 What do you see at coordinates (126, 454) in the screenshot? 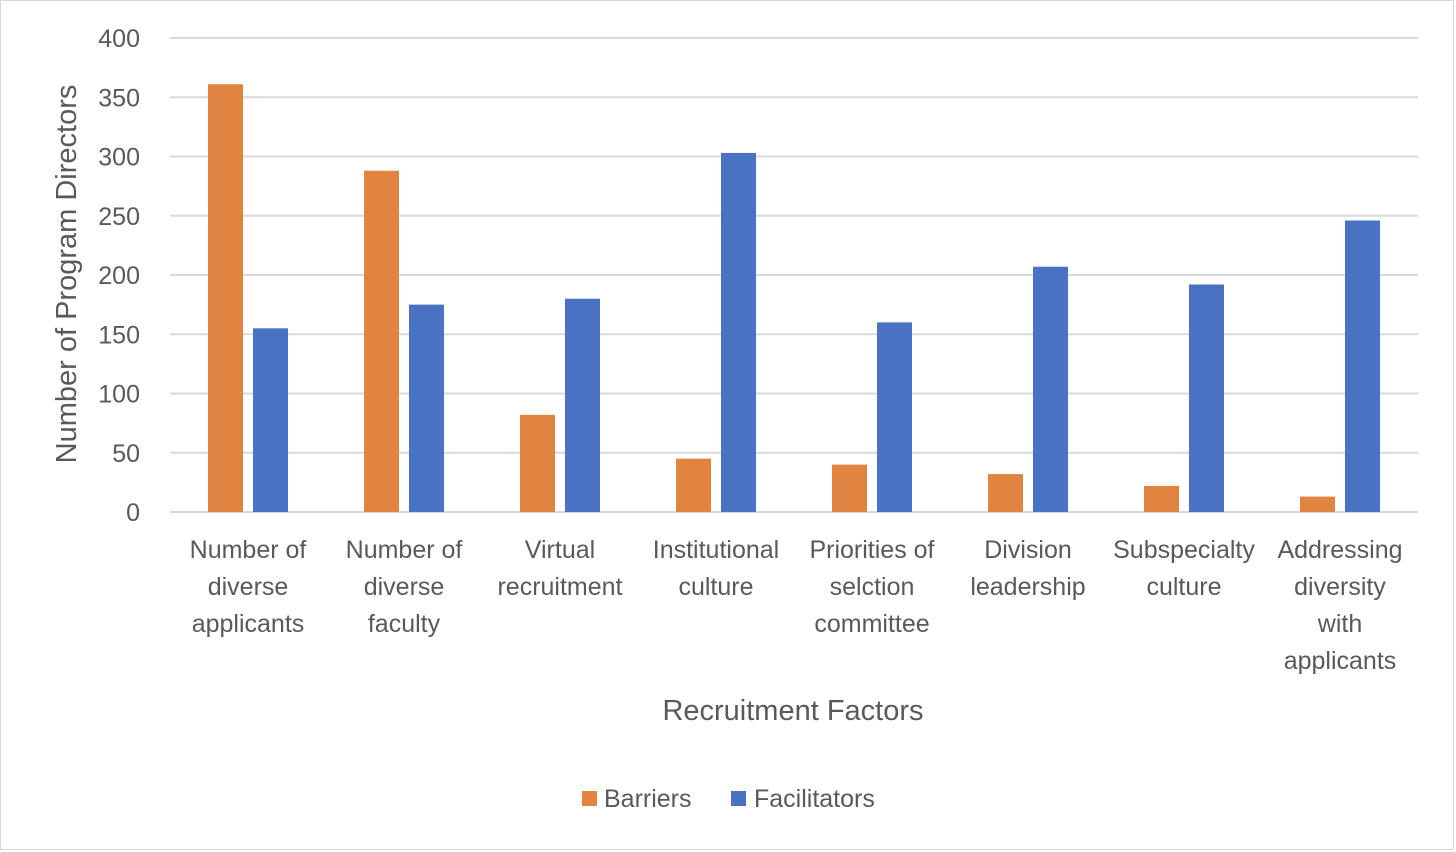
I see `y-tick-label: 50` at bounding box center [126, 454].